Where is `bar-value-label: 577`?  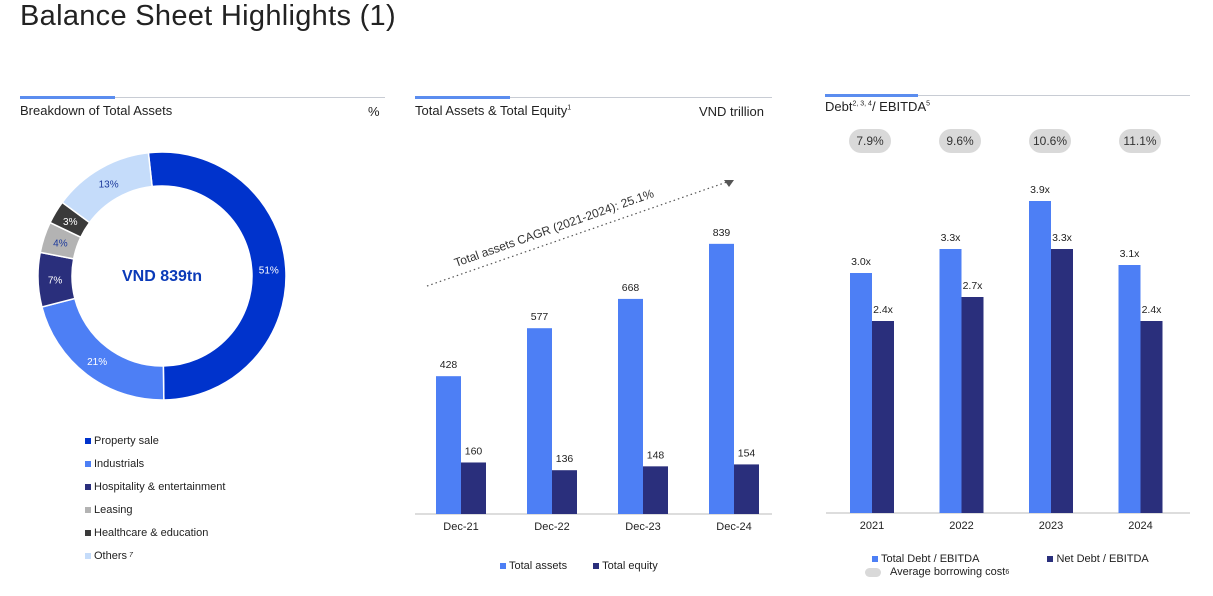
bar-value-label: 577 is located at coordinates (540, 317).